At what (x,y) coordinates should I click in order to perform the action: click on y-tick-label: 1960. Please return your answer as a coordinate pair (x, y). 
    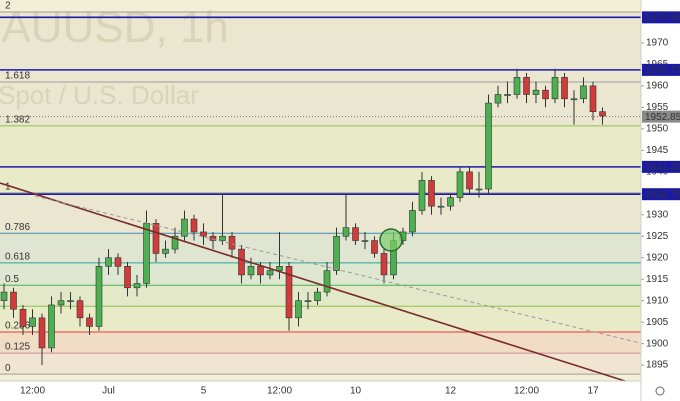
    Looking at the image, I should click on (657, 86).